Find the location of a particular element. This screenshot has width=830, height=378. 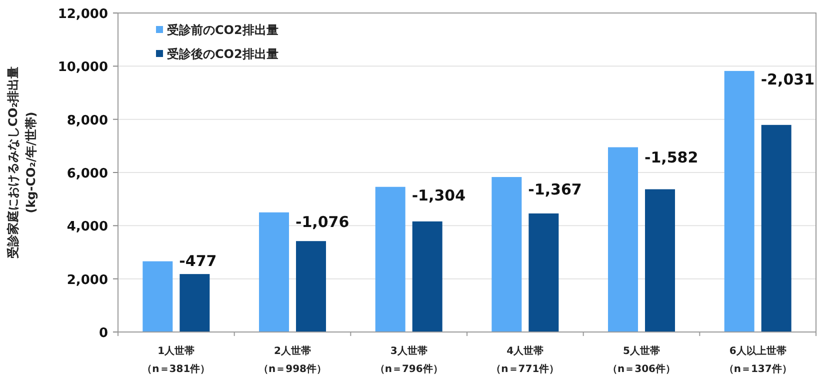

legend-label: 受診前のCO2排出量 is located at coordinates (222, 30).